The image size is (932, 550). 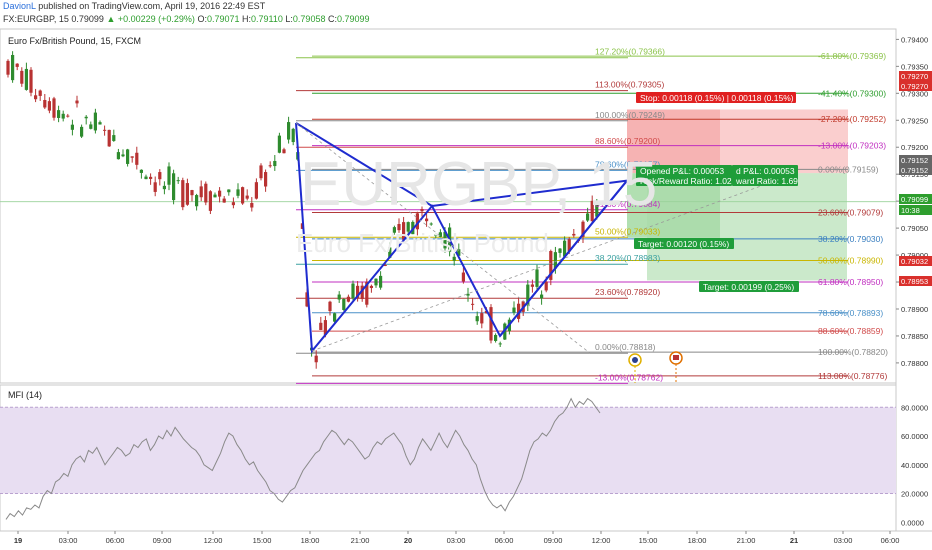 What do you see at coordinates (914, 336) in the screenshot?
I see `price-tick-label: 0.78850` at bounding box center [914, 336].